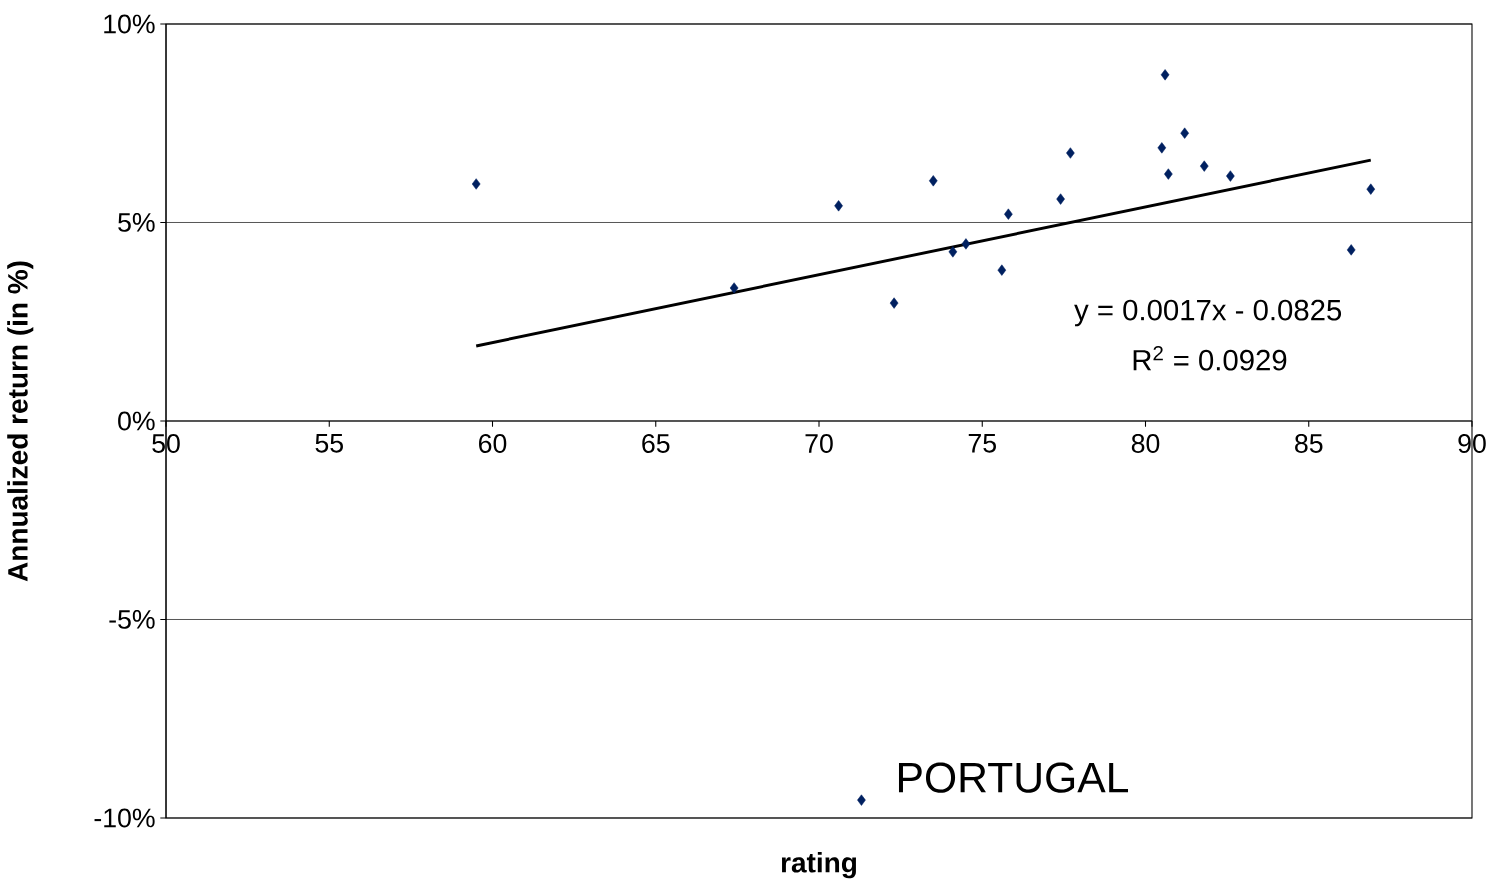  Describe the element at coordinates (329, 443) in the screenshot. I see `x-tick-label: 55` at that location.